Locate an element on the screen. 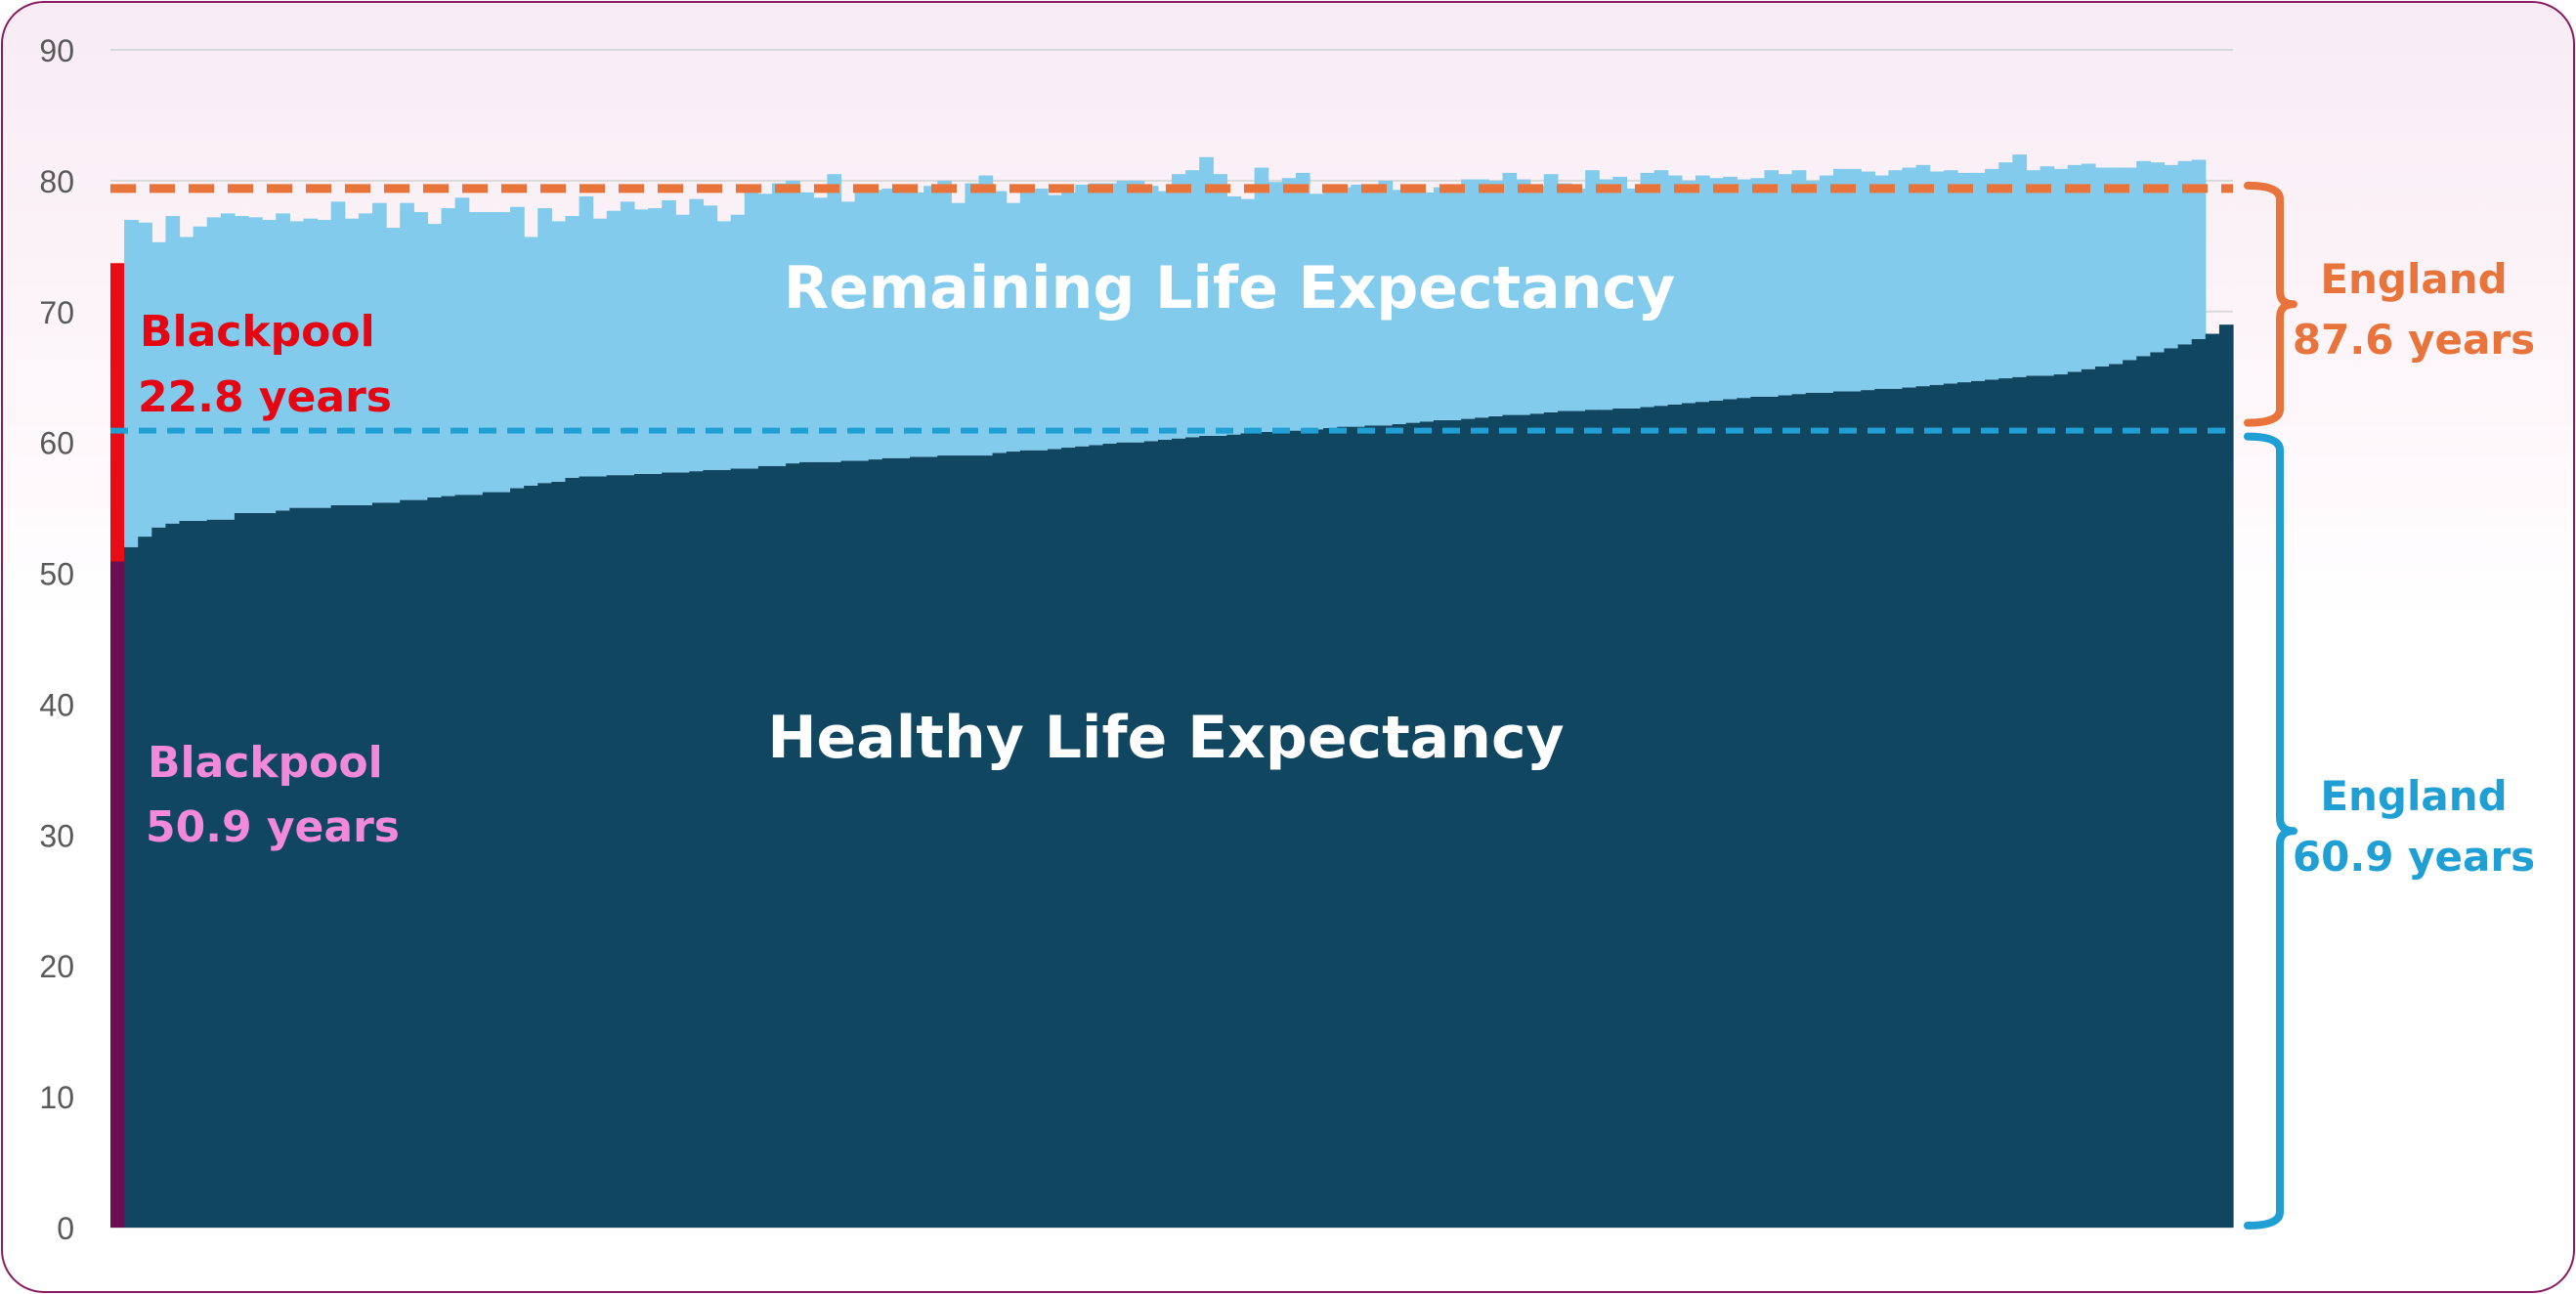 The width and height of the screenshot is (2576, 1294). y-tick-label: 10 is located at coordinates (57, 1097).